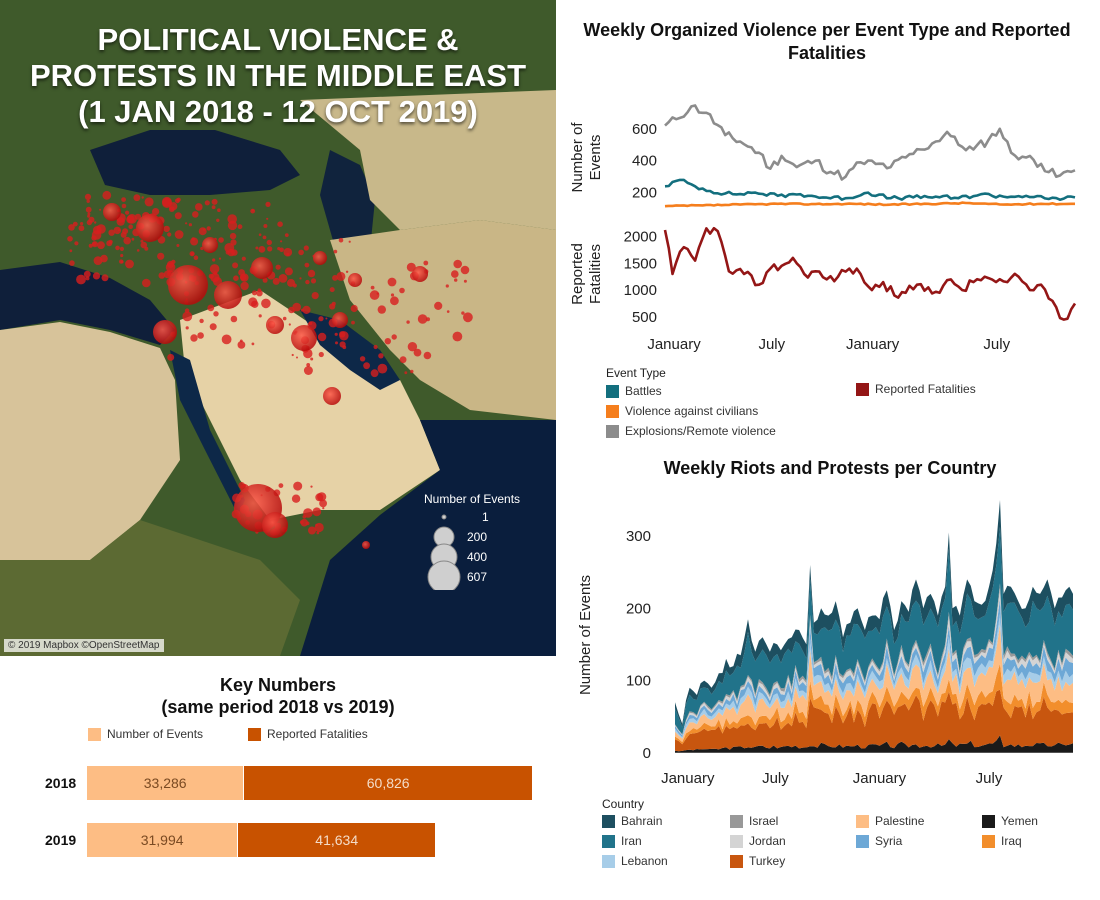  What do you see at coordinates (879, 841) in the screenshot?
I see `legend-item-syria: Syria` at bounding box center [879, 841].